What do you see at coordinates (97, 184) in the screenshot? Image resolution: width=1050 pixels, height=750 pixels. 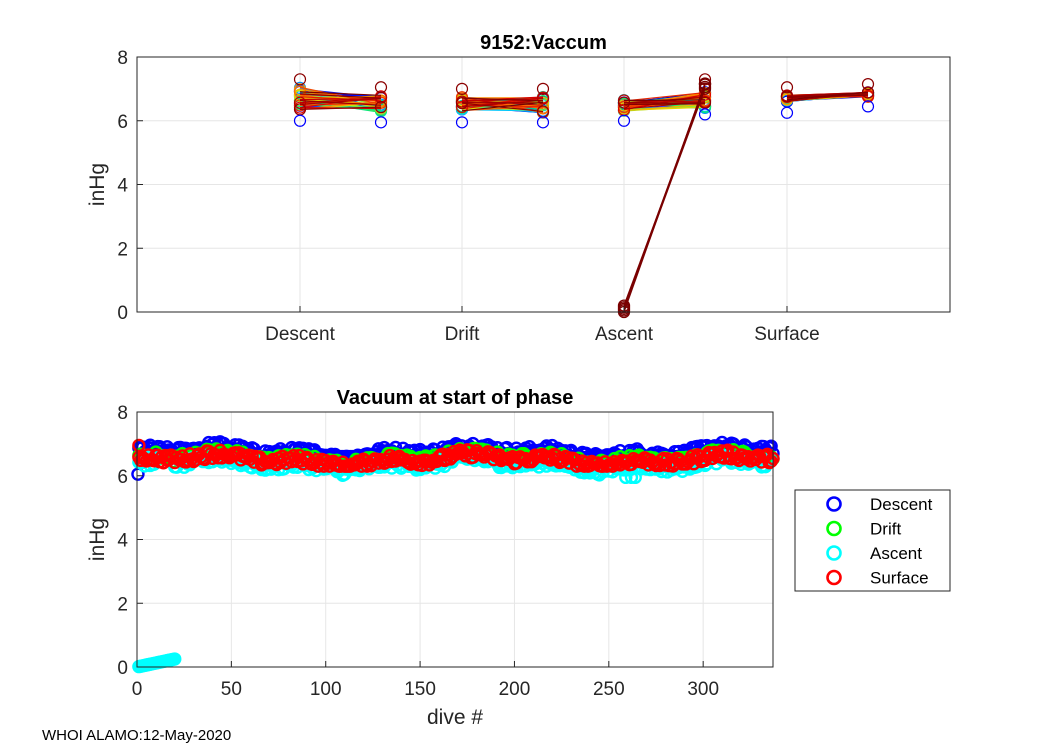 I see `top-ylabel: inHg` at bounding box center [97, 184].